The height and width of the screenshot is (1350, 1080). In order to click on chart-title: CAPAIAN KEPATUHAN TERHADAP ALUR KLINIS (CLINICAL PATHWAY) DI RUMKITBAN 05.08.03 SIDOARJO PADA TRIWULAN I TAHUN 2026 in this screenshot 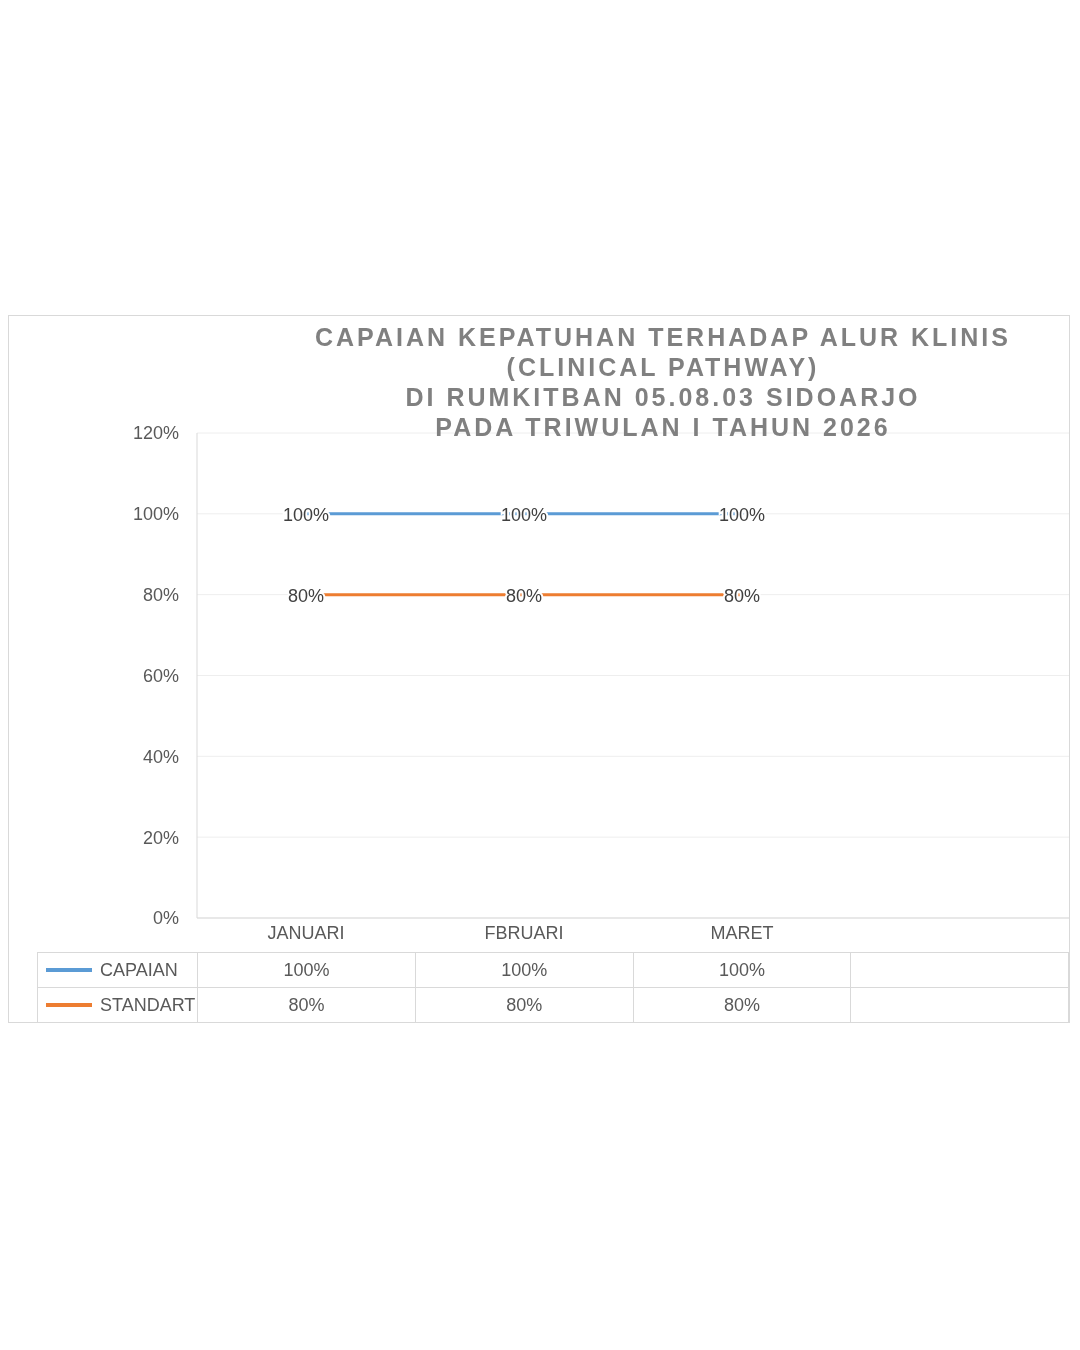, I will do `click(663, 382)`.